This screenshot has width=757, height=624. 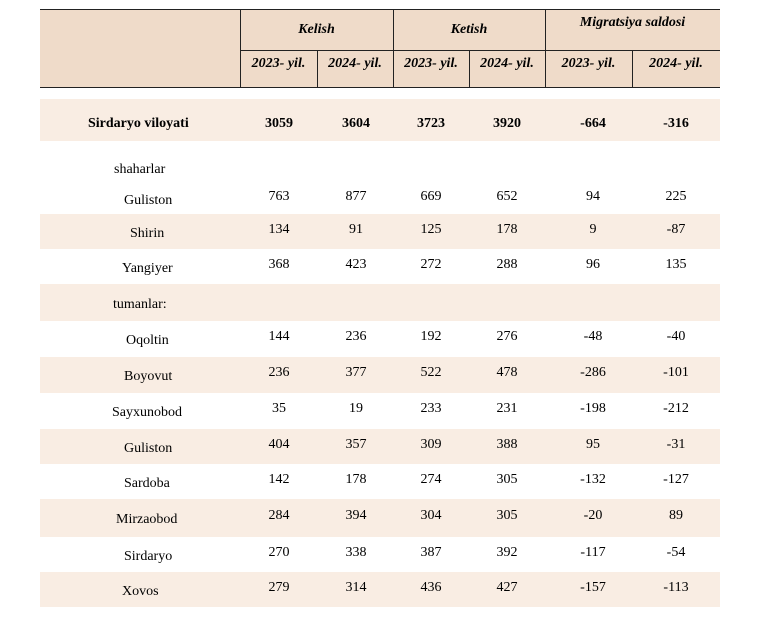 What do you see at coordinates (380, 302) in the screenshot?
I see `table-row: tumanlar:` at bounding box center [380, 302].